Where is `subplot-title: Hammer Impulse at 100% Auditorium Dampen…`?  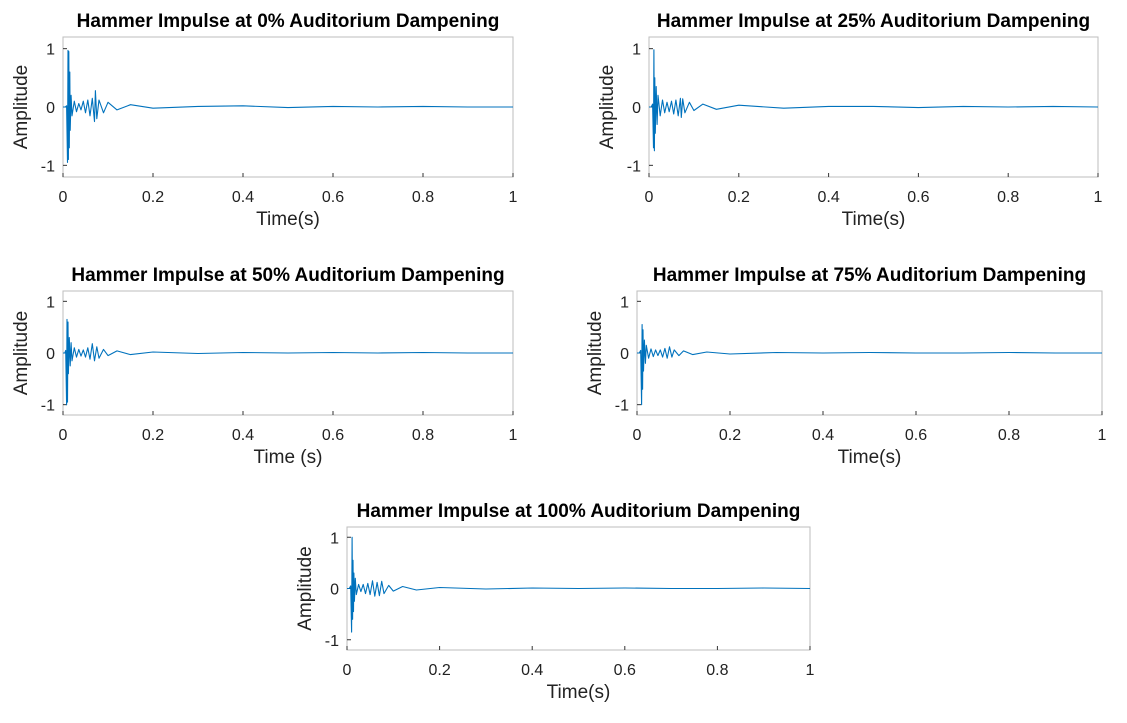
subplot-title: Hammer Impulse at 100% Auditorium Dampen… is located at coordinates (579, 511).